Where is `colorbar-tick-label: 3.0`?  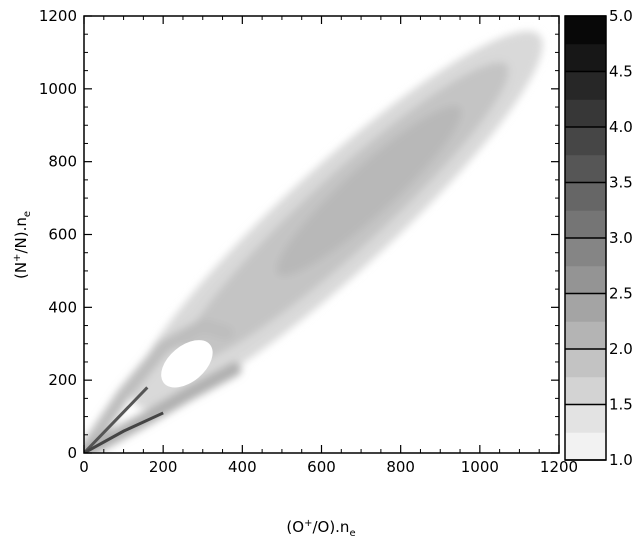 colorbar-tick-label: 3.0 is located at coordinates (621, 238).